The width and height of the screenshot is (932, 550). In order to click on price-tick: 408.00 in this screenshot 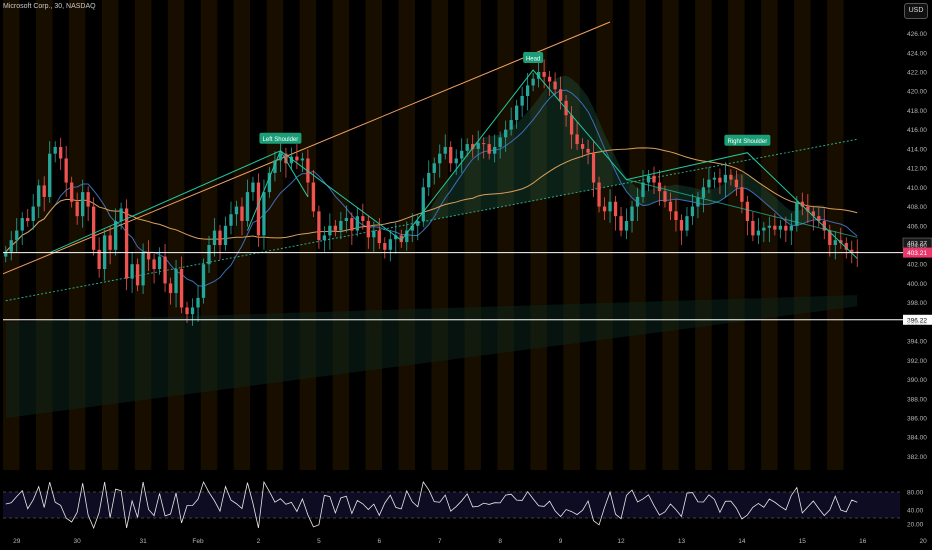, I will do `click(917, 207)`.